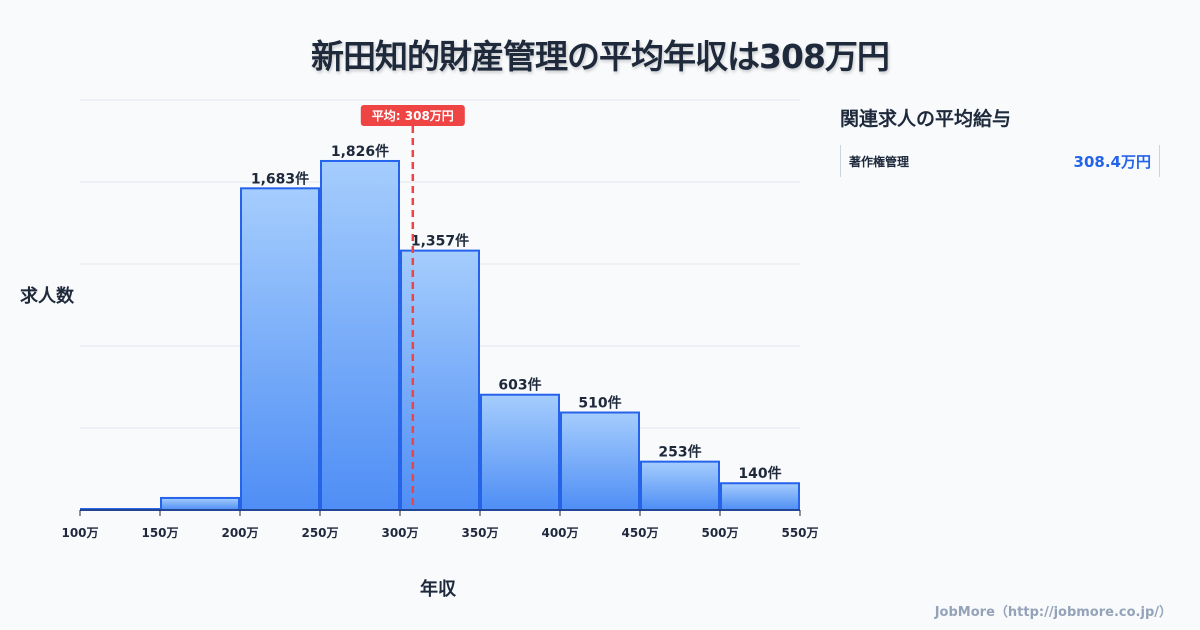 Image resolution: width=1200 pixels, height=630 pixels. Describe the element at coordinates (926, 119) in the screenshot. I see `sidebar-title: 関連求人の平均給与` at that location.